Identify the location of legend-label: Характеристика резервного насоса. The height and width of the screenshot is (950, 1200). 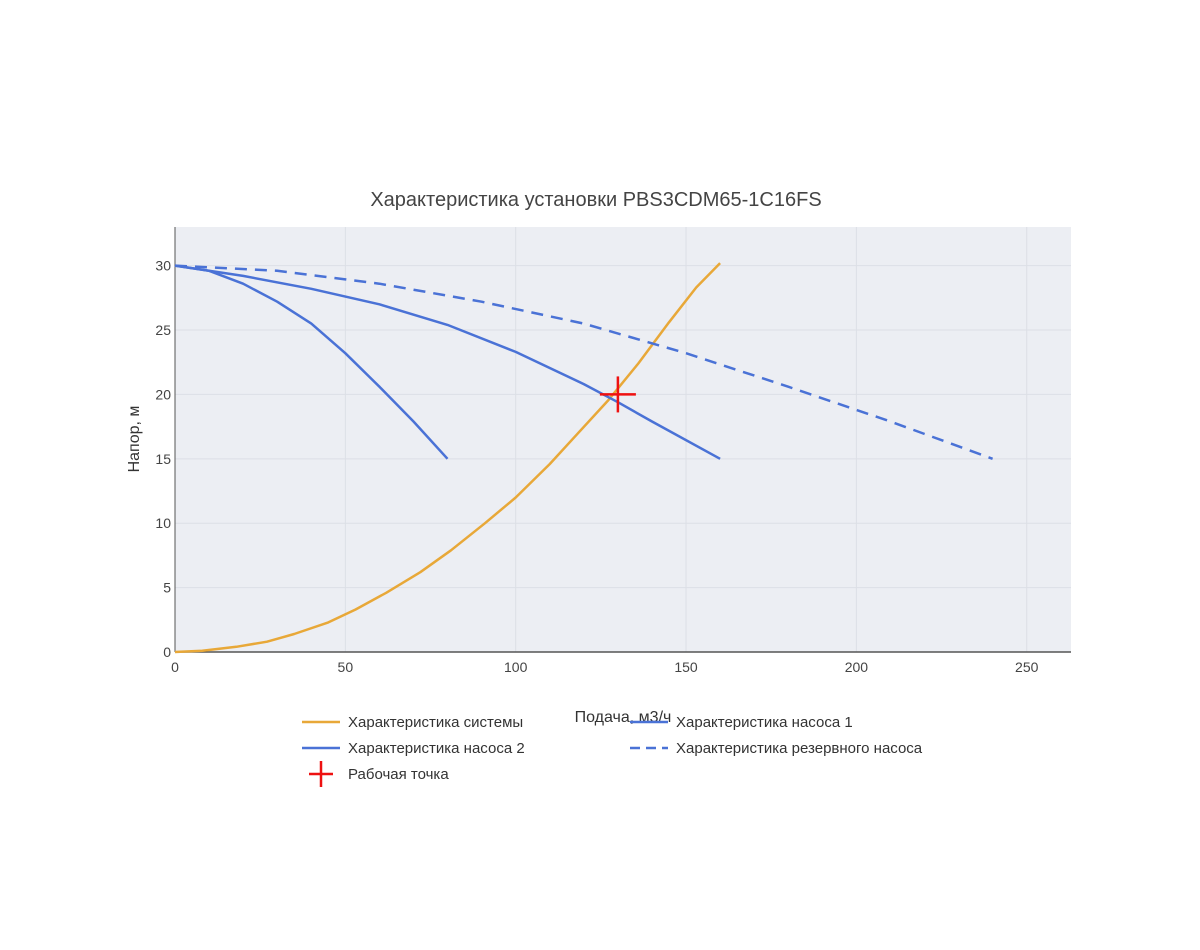
(799, 748).